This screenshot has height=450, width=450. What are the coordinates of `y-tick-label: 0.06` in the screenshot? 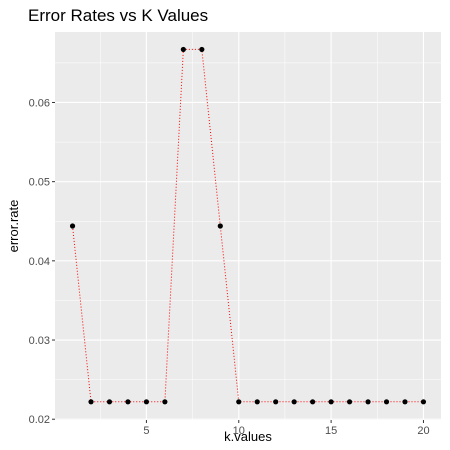 It's located at (39, 103).